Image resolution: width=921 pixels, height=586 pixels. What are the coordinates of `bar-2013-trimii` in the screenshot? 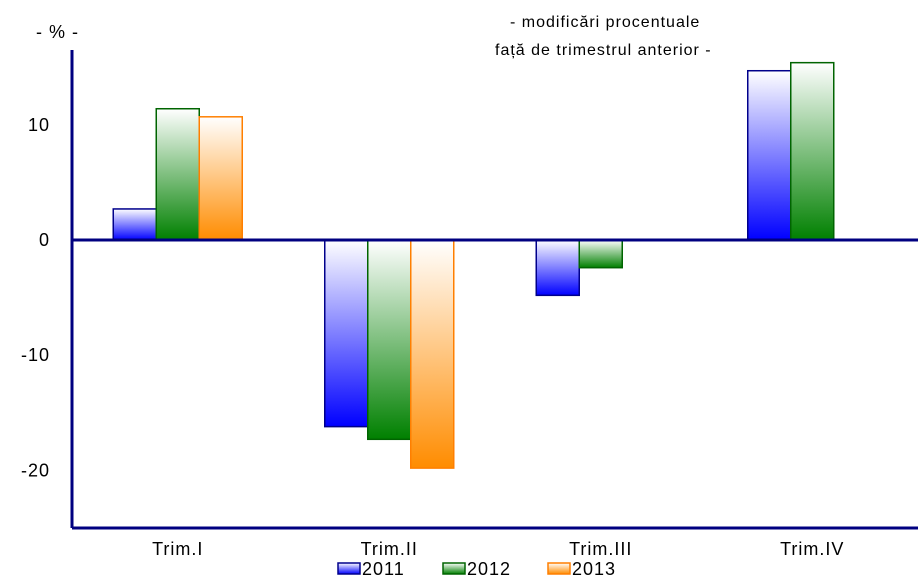 It's located at (432, 354).